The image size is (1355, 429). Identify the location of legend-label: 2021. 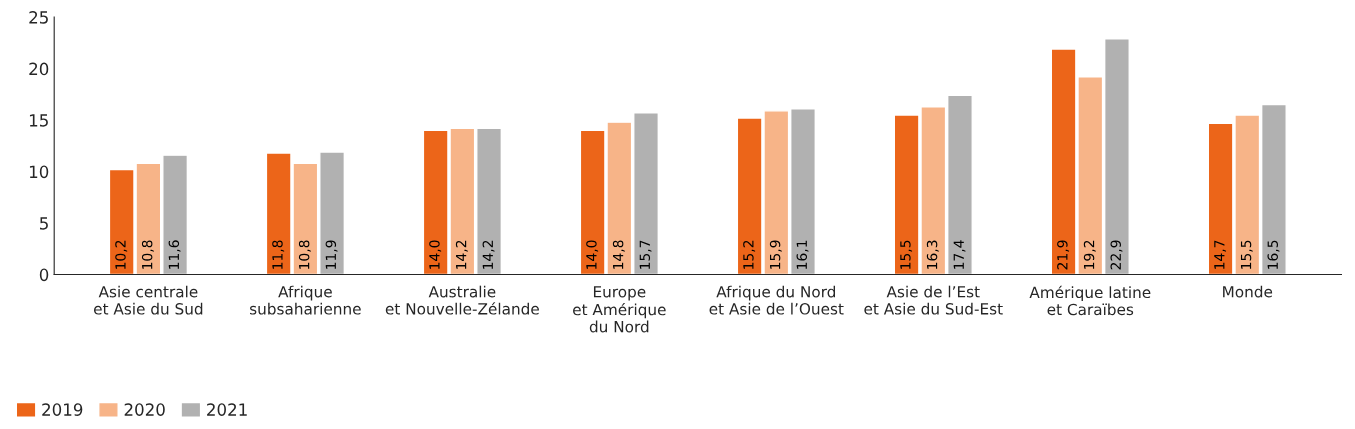
(227, 409).